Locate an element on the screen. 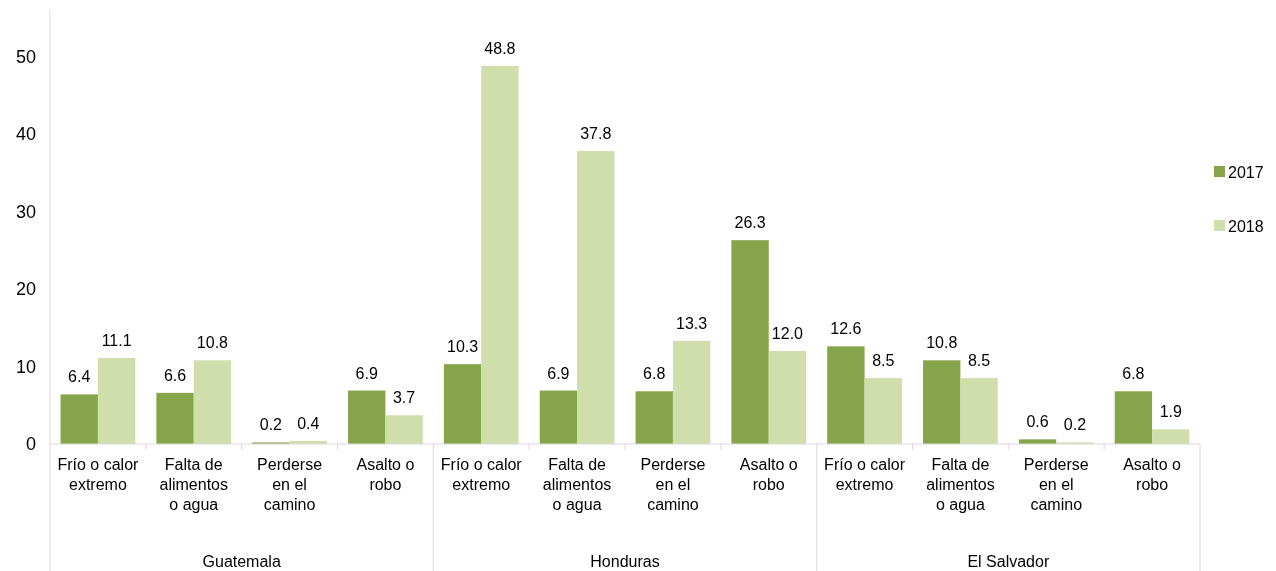 The height and width of the screenshot is (571, 1276). data-label: 6.6 is located at coordinates (175, 375).